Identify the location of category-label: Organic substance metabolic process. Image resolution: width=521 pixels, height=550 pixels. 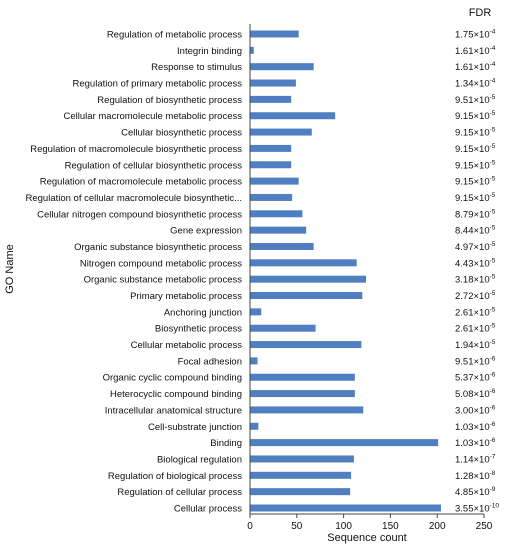
(163, 280).